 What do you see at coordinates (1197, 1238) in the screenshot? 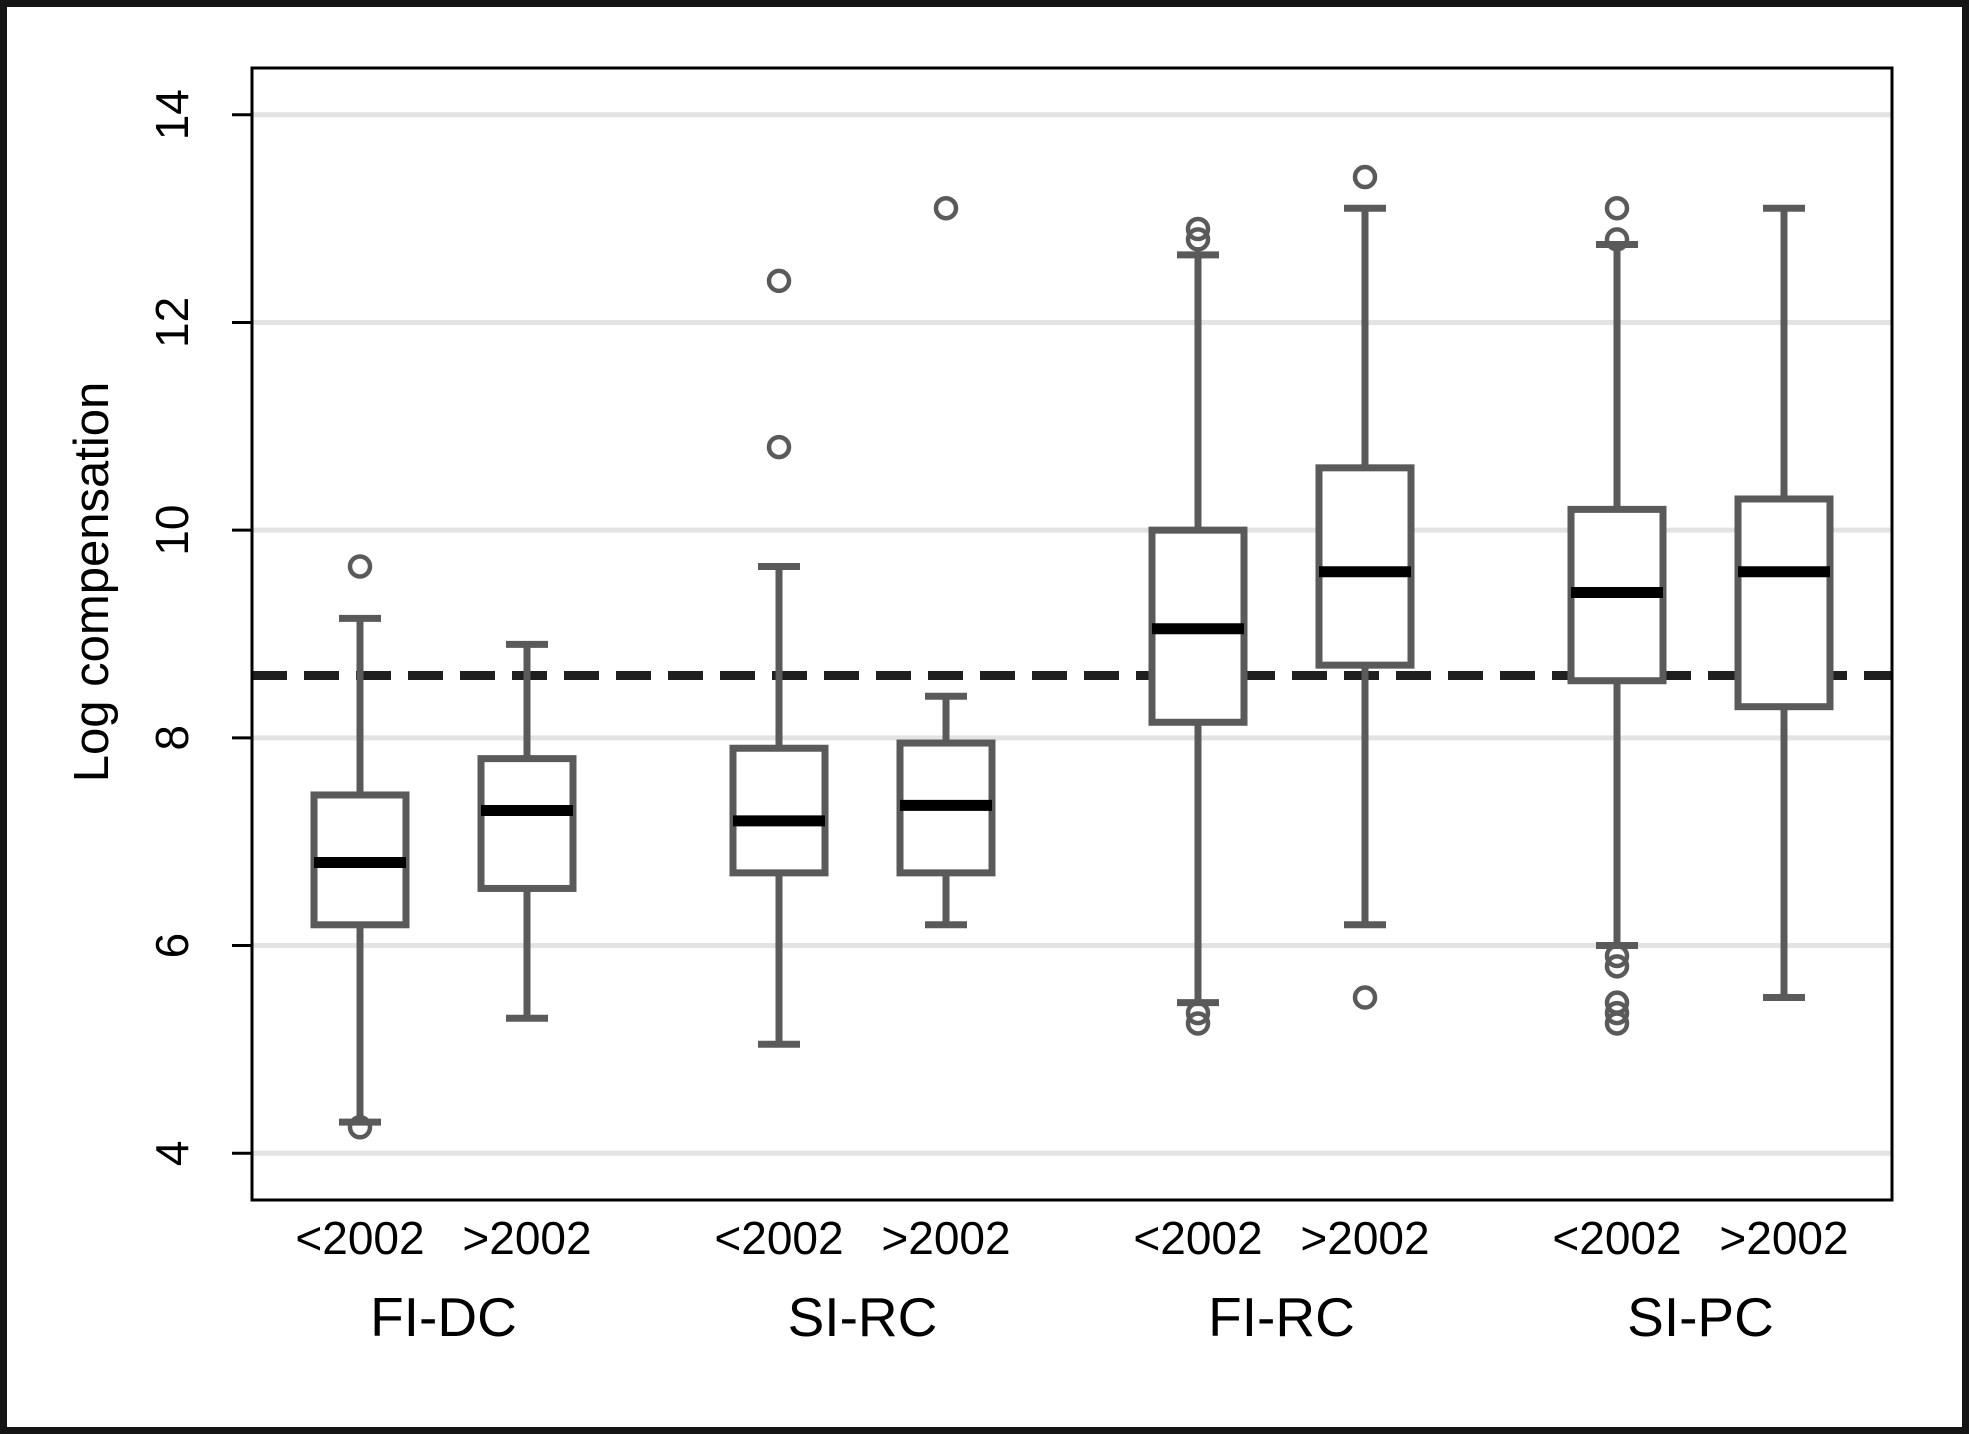
I see `x-year-label-fi-rc-before-2002: <2002` at bounding box center [1197, 1238].